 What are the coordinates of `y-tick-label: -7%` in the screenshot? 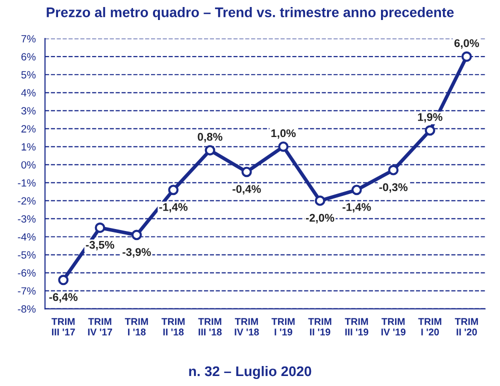 It's located at (27, 291).